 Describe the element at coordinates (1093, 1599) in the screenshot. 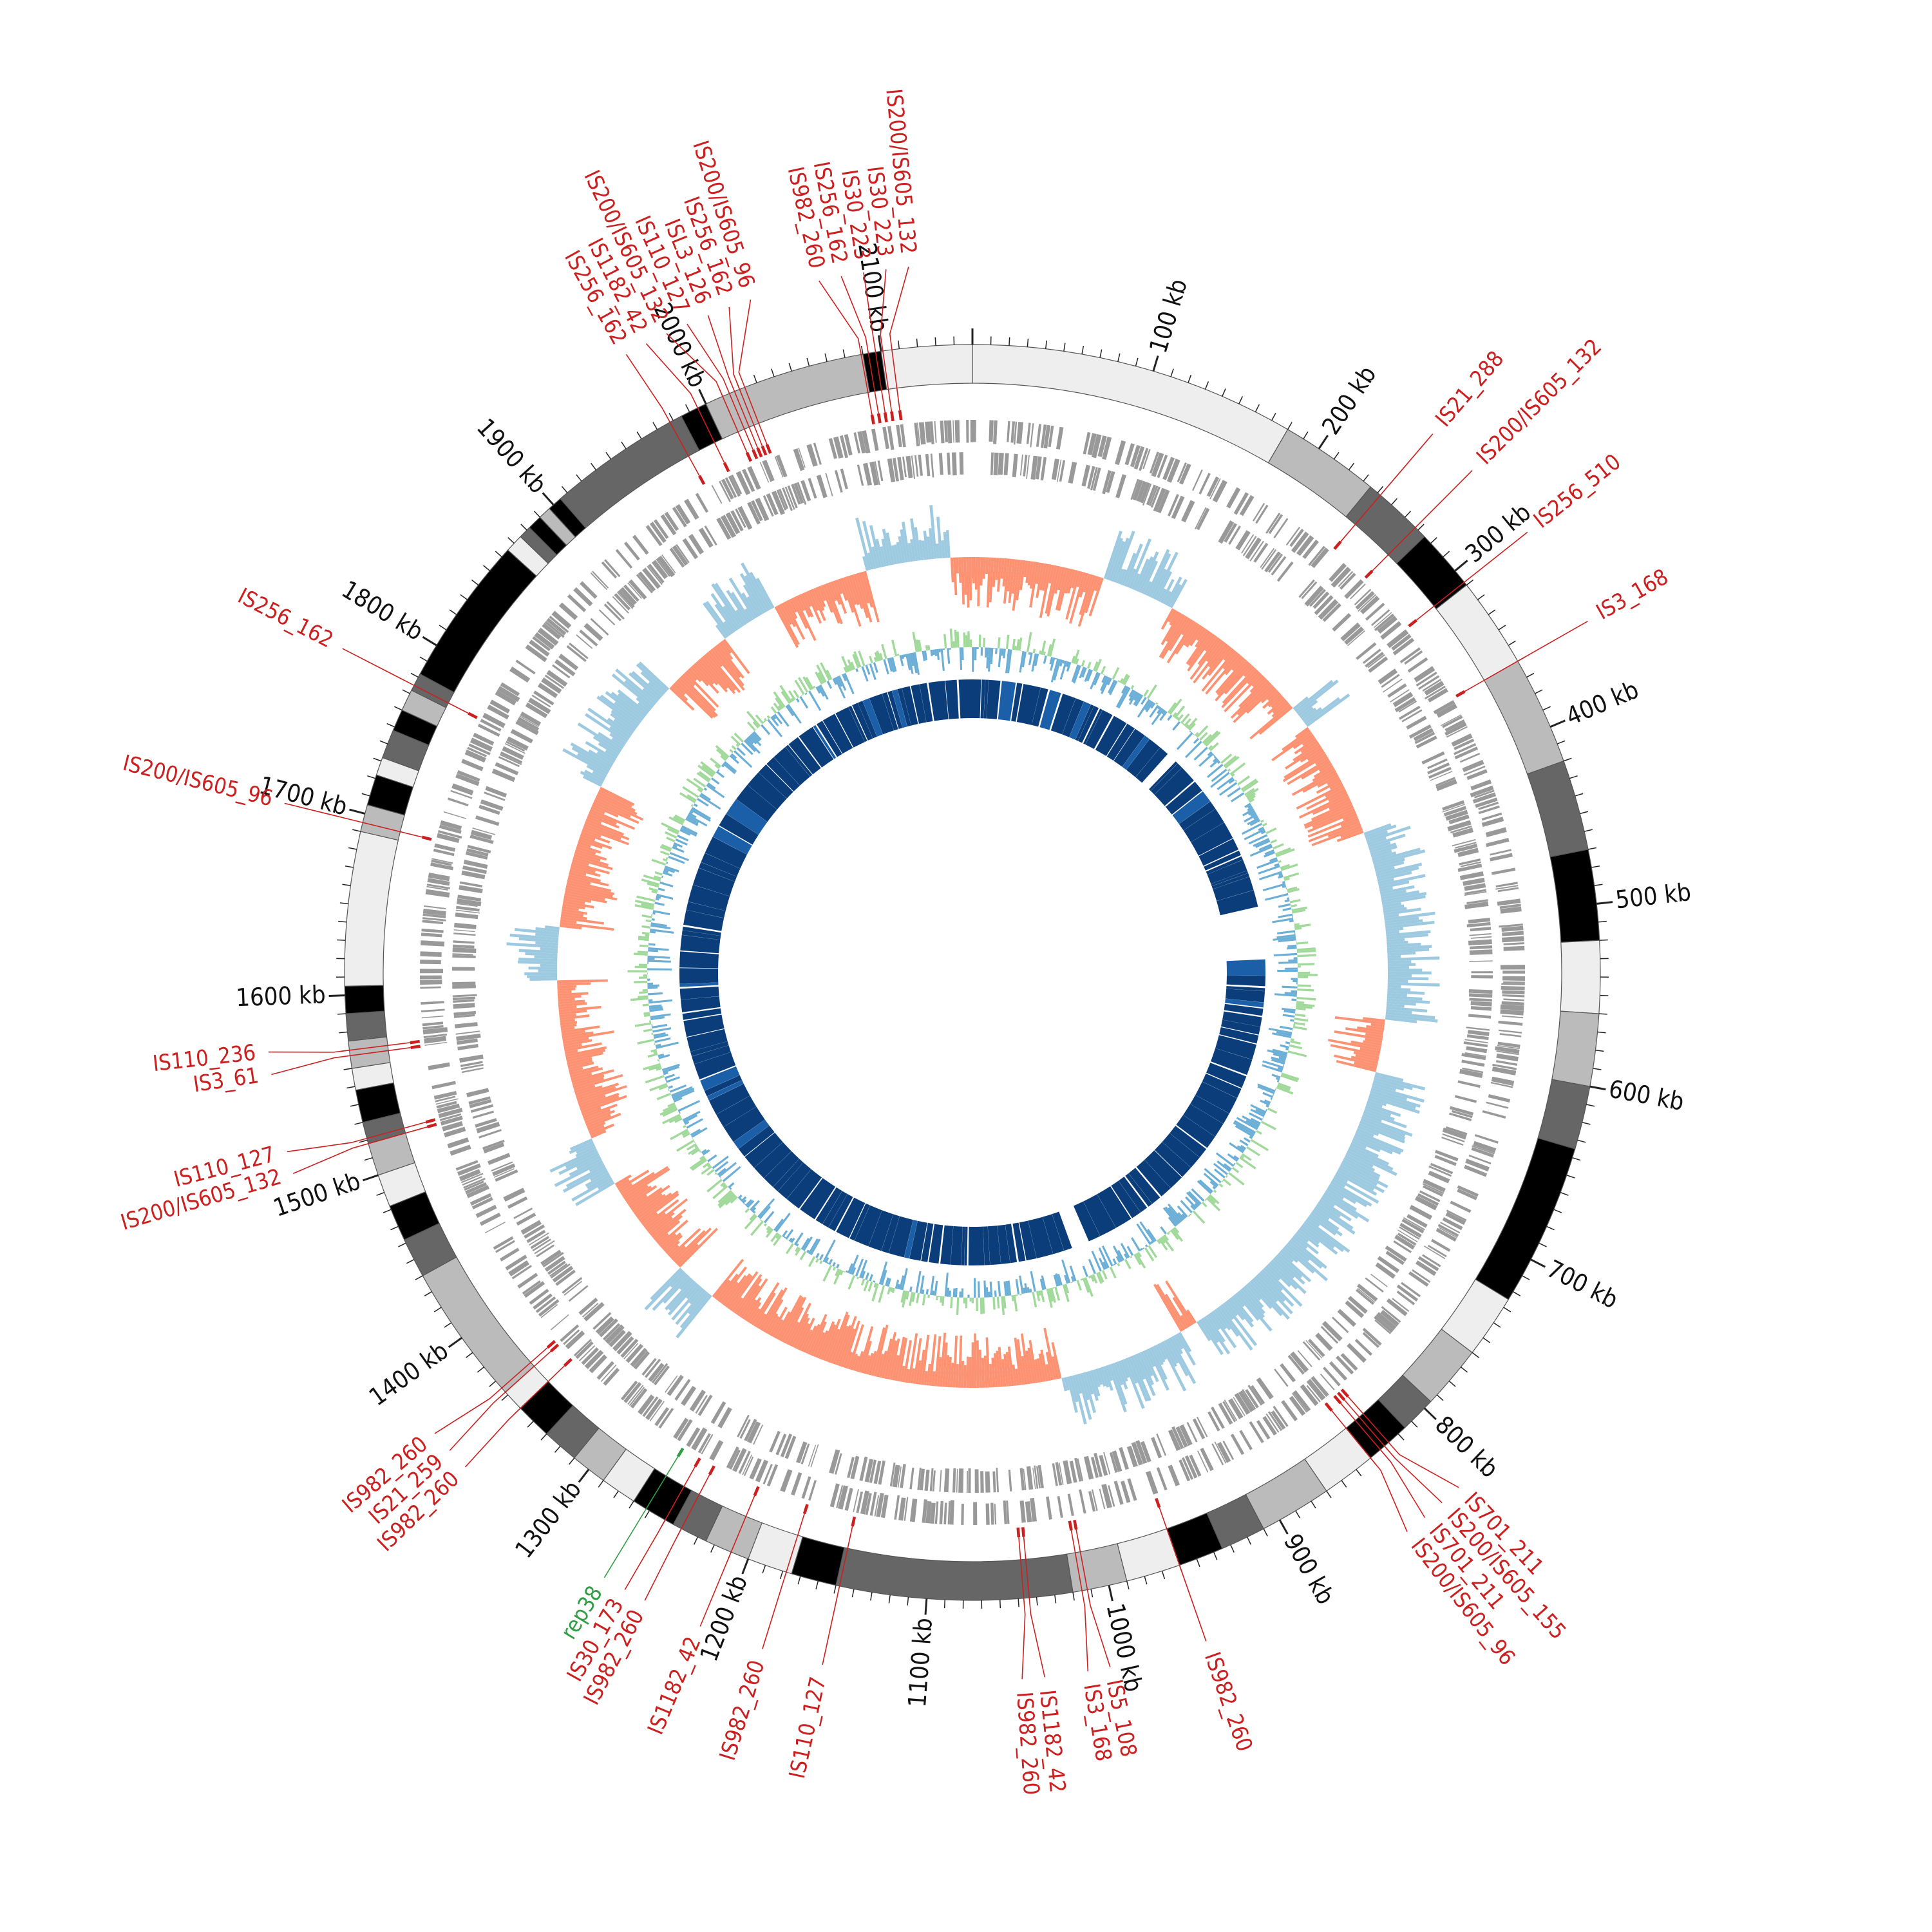

I see `is-element-leader` at that location.